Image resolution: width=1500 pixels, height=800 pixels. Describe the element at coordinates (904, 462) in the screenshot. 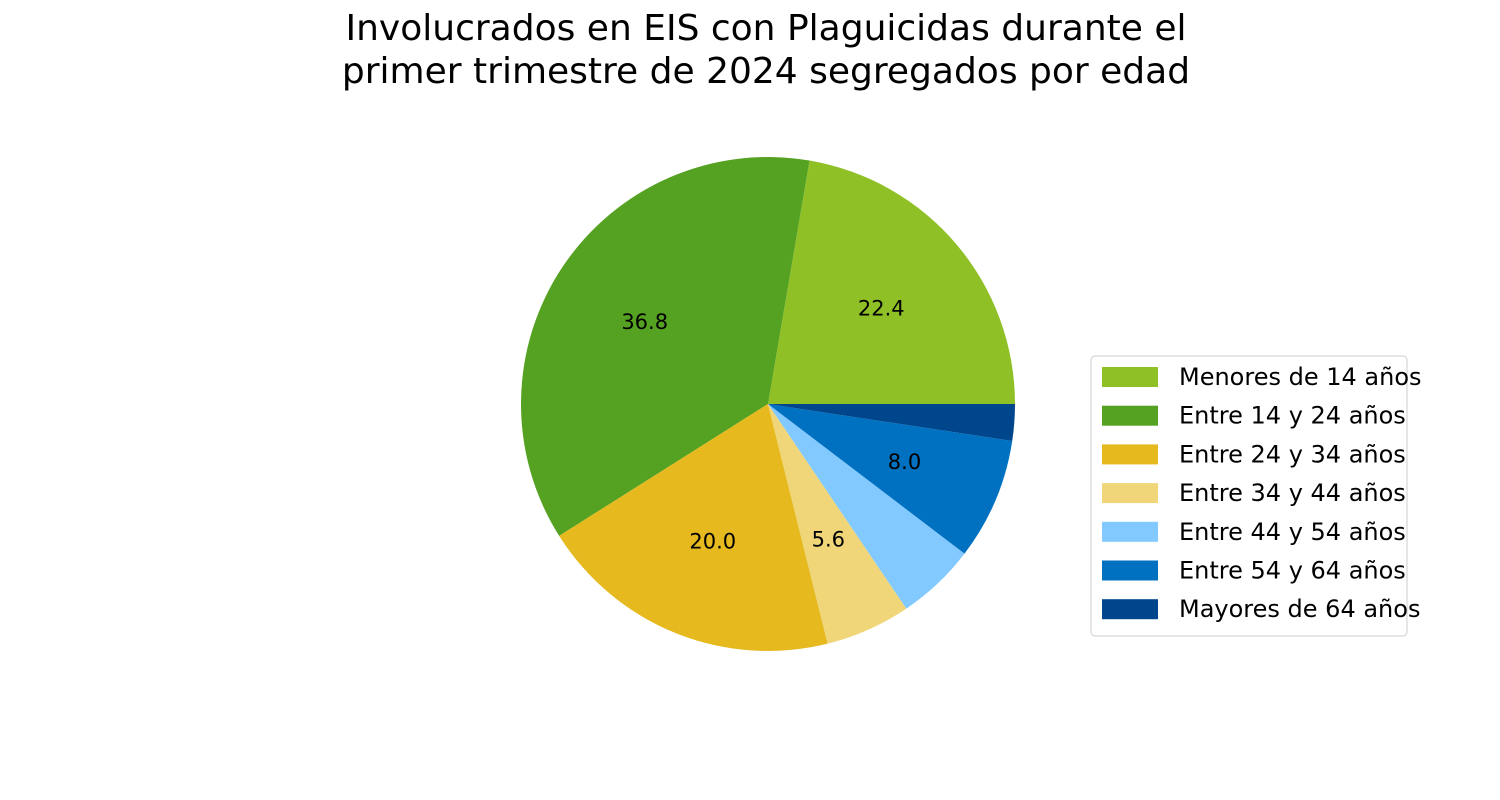

I see `slice-label-5: 8.0` at that location.